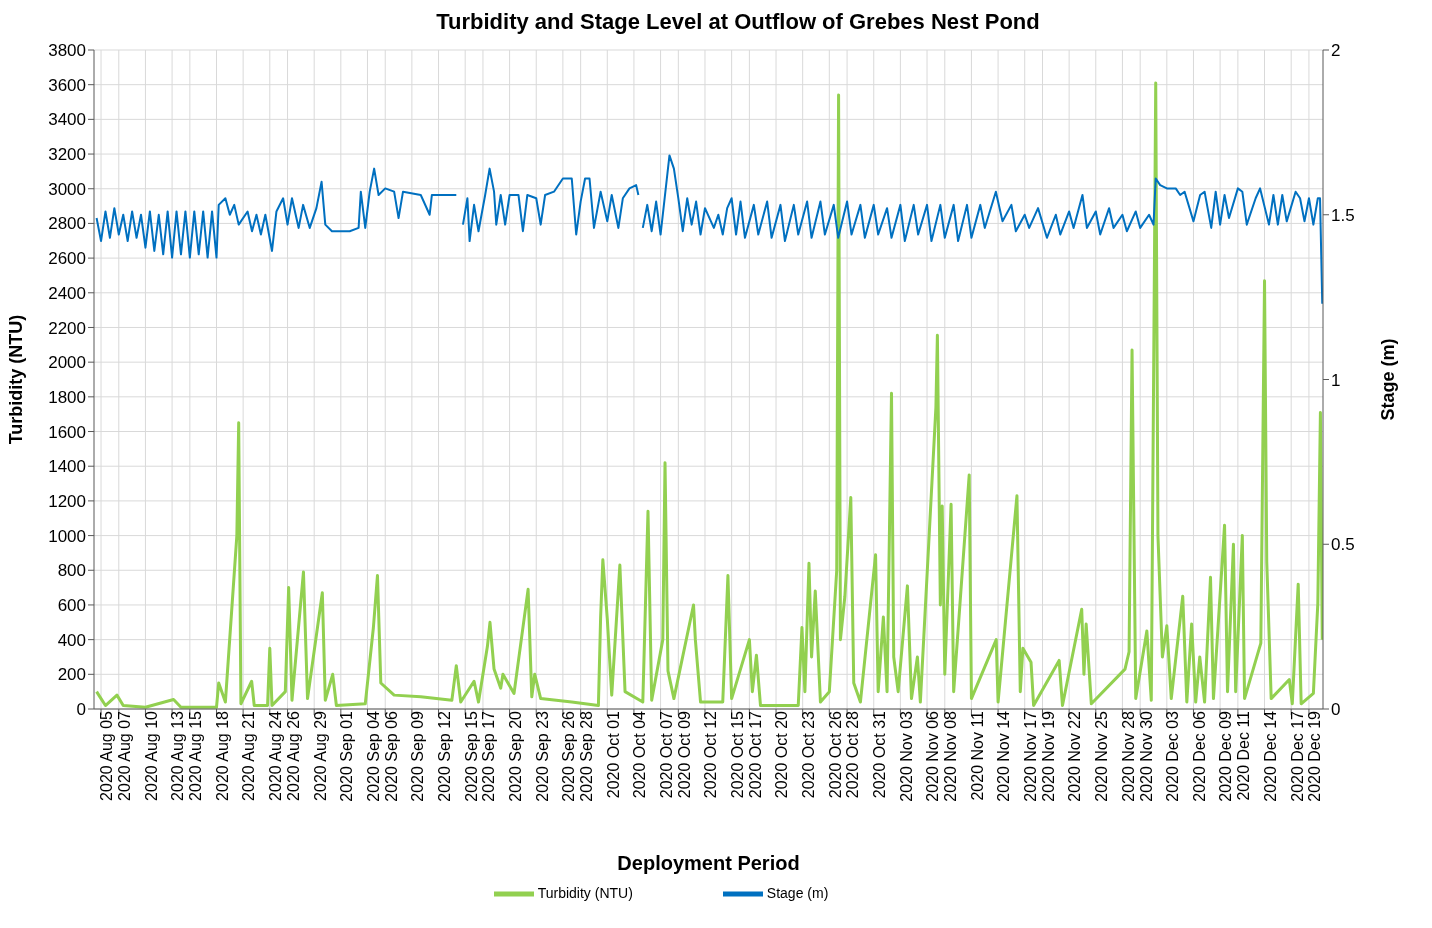 The height and width of the screenshot is (928, 1432). What do you see at coordinates (1270, 756) in the screenshot?
I see `x-tick-label: 2020 Dec 14` at bounding box center [1270, 756].